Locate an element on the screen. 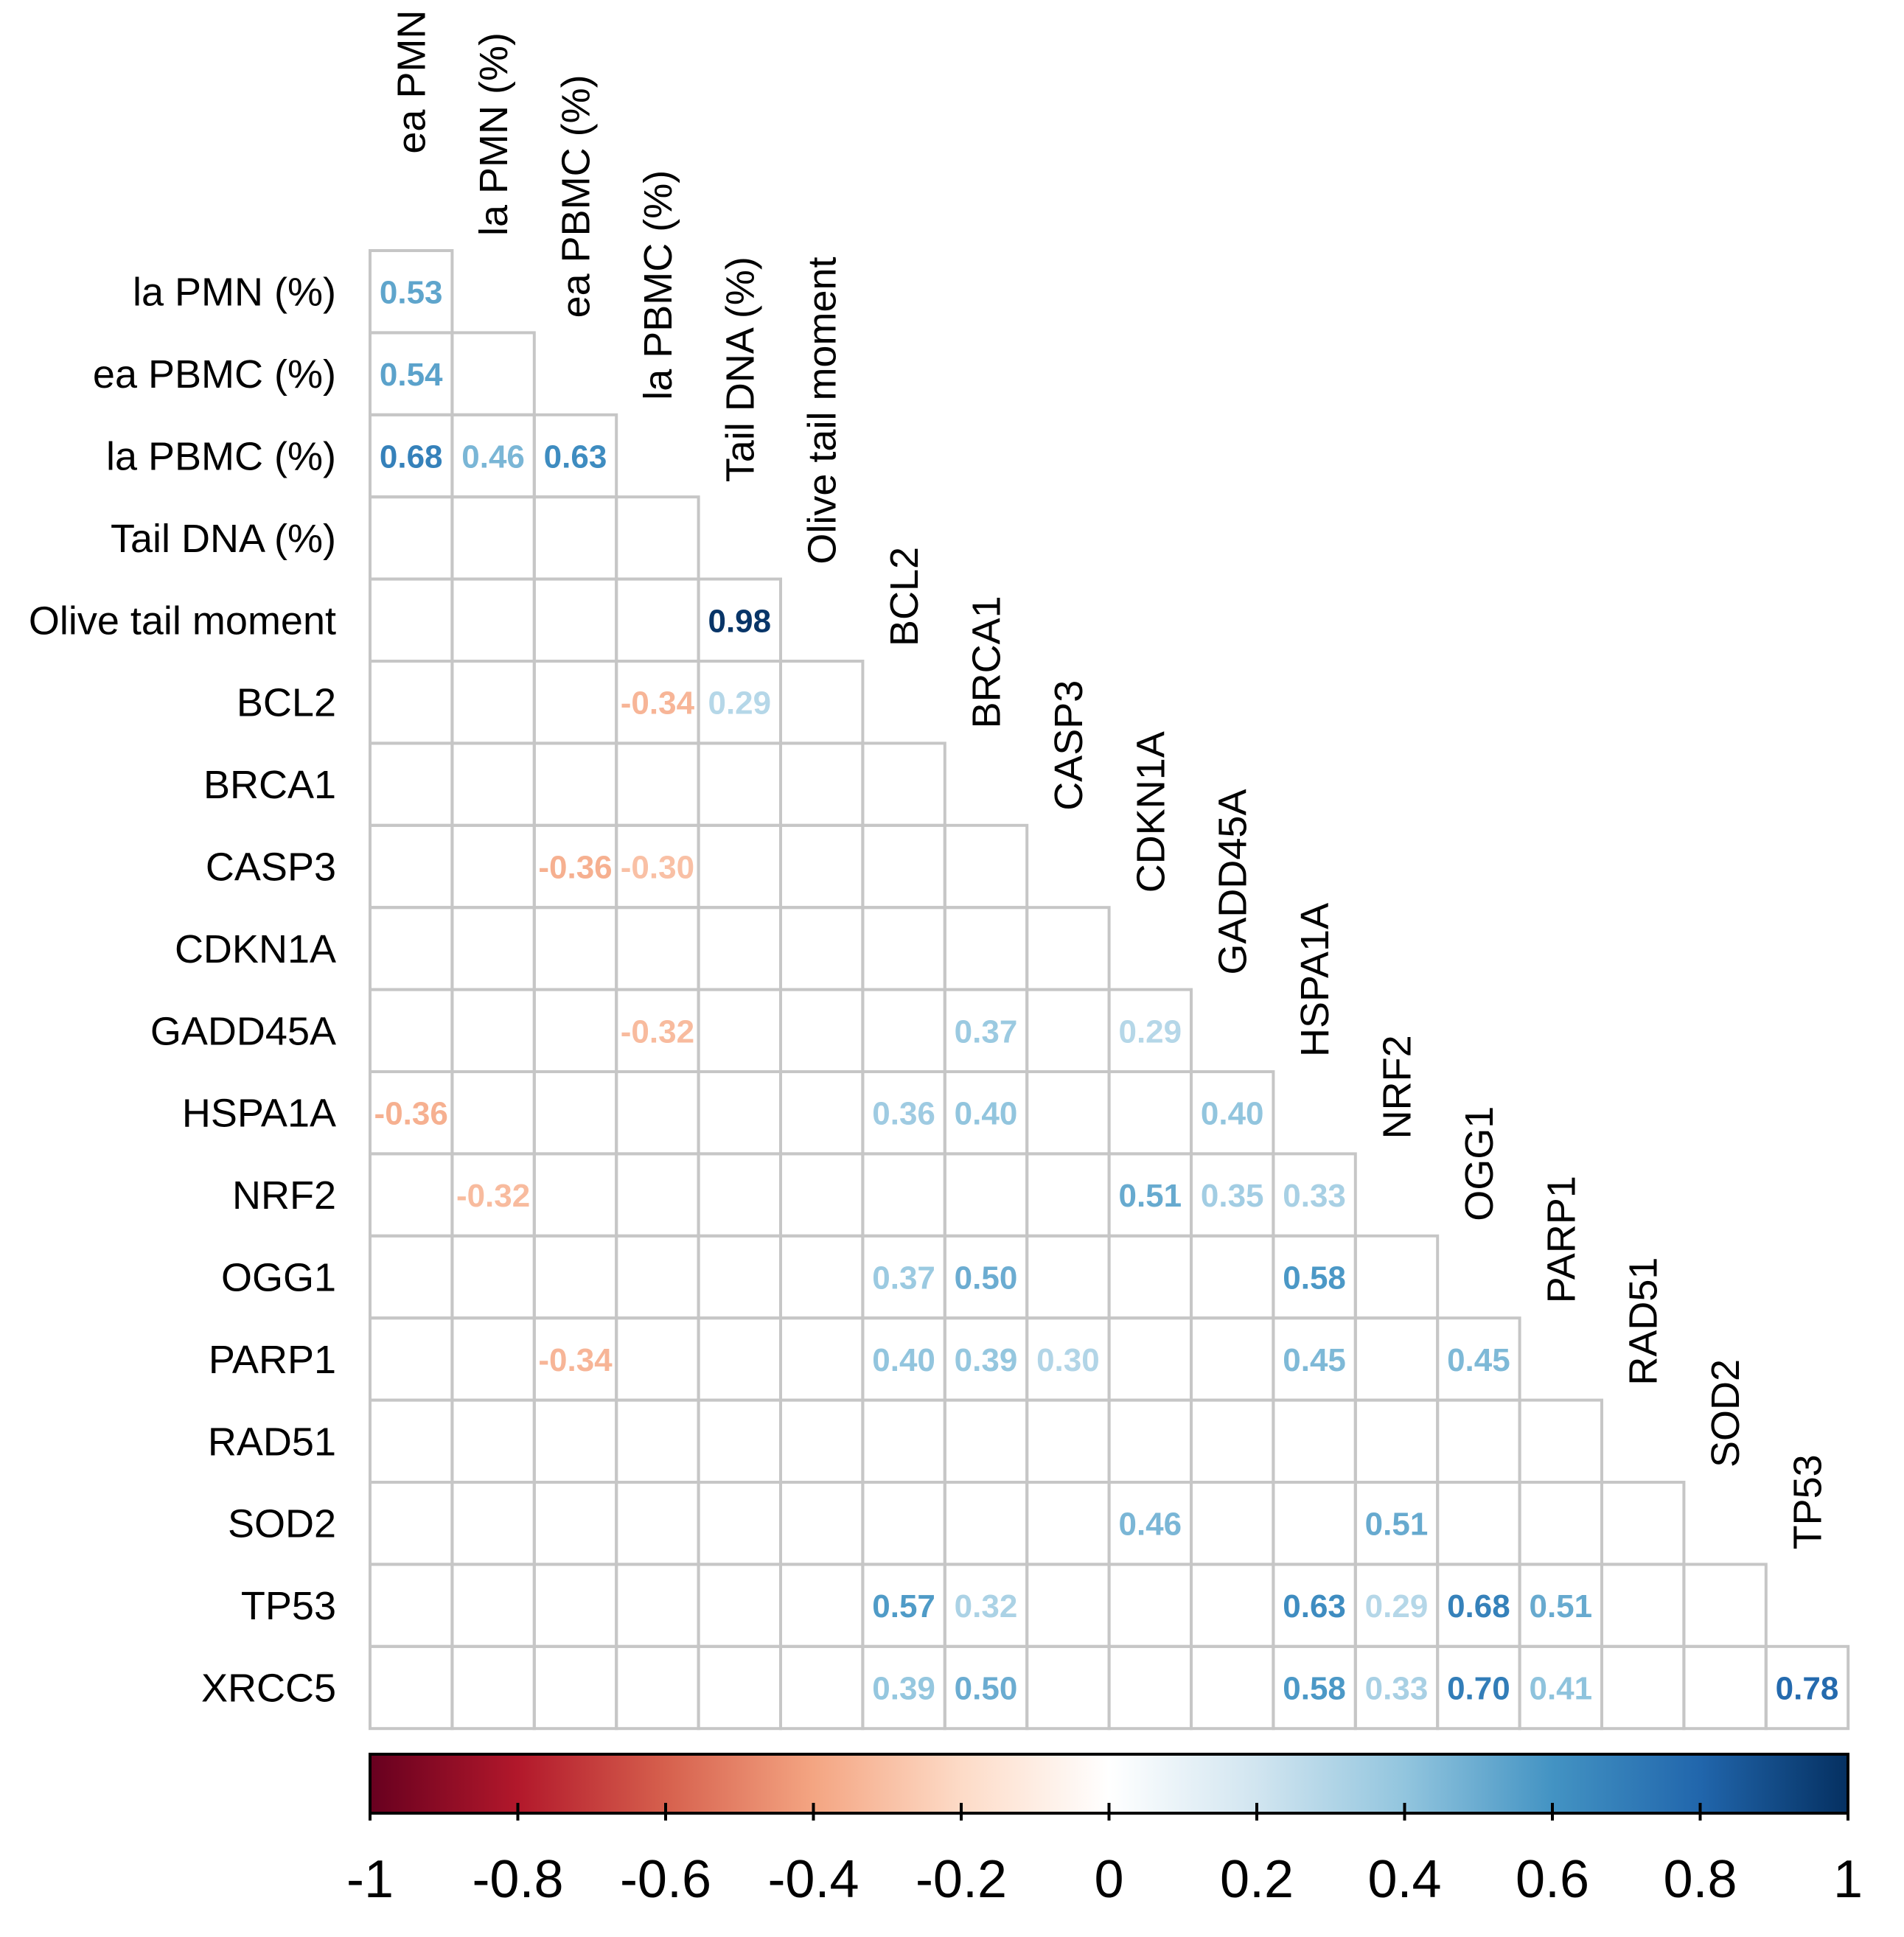 This screenshot has height=1937, width=1904. correlation-value: 0.36 is located at coordinates (903, 1114).